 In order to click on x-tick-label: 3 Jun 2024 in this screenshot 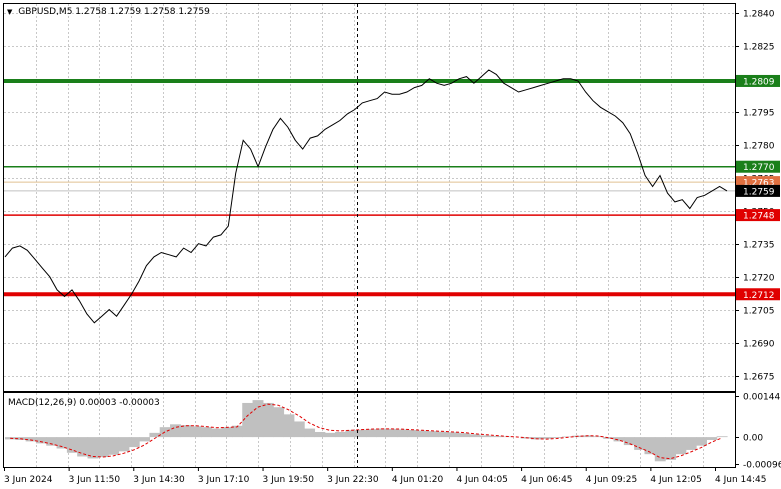, I will do `click(28, 480)`.